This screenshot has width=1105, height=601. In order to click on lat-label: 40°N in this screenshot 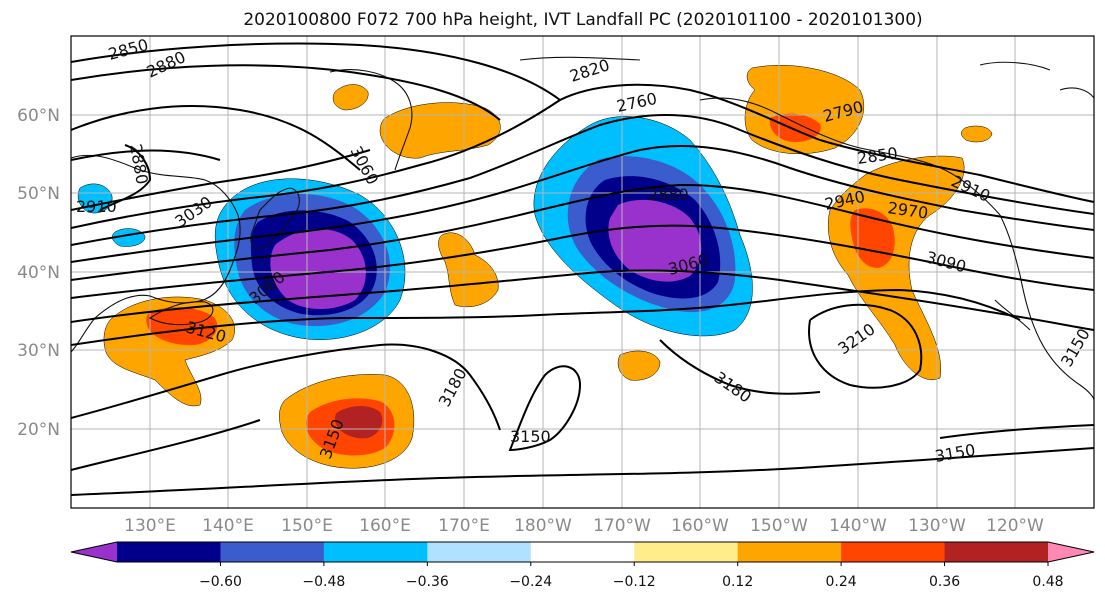, I will do `click(38, 273)`.